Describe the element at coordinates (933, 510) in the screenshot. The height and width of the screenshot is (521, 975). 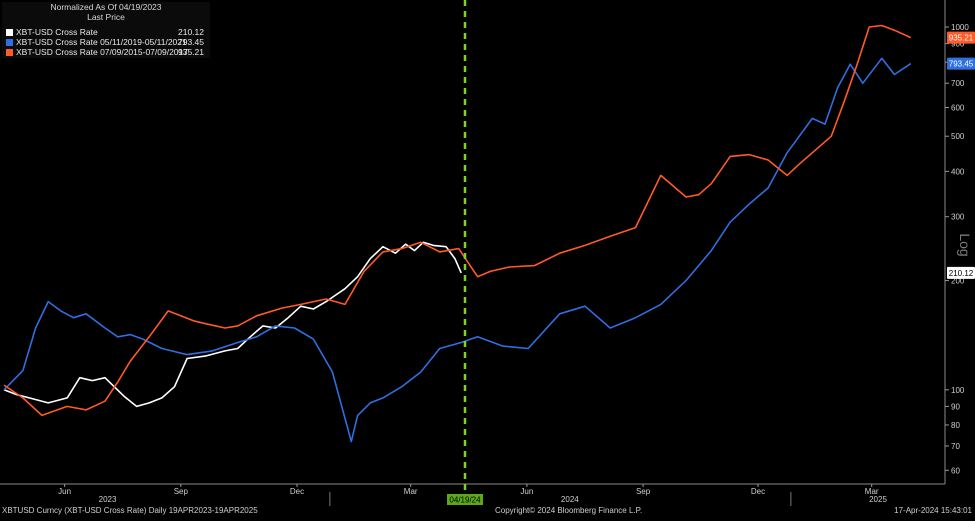
I see `footer-timestamp: 17-Apr-2024 15:43:01` at that location.